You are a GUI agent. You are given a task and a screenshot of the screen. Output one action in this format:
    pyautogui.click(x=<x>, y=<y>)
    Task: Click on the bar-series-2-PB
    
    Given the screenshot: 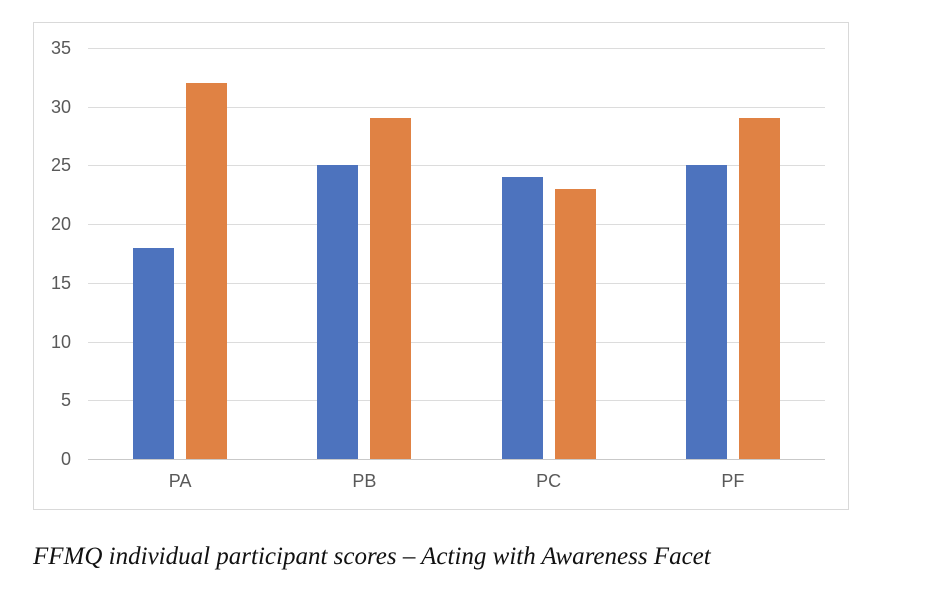 What is the action you would take?
    pyautogui.click(x=391, y=288)
    